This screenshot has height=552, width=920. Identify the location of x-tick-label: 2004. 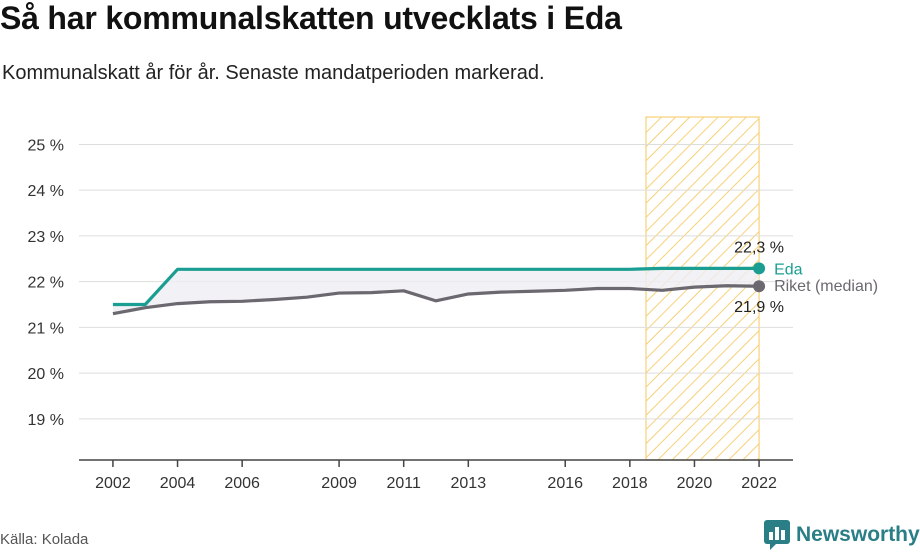
(178, 483).